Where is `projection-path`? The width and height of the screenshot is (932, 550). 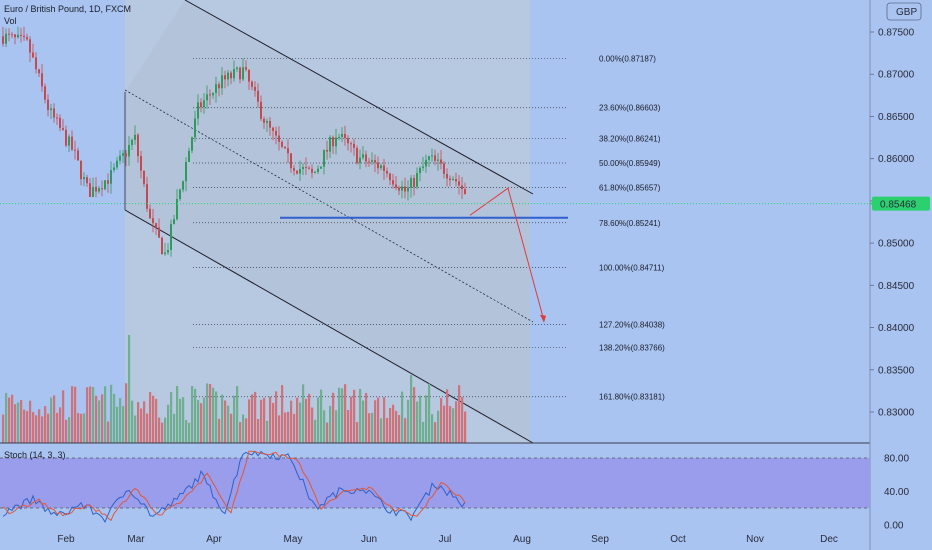
projection-path is located at coordinates (507, 254).